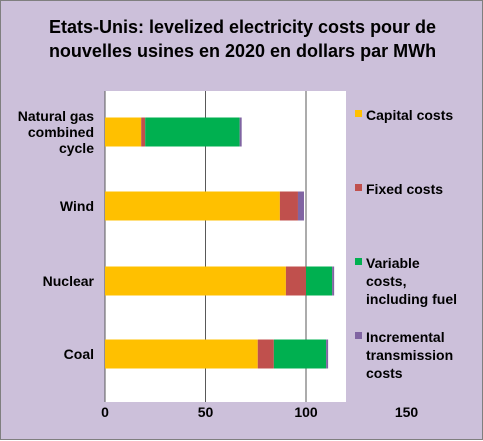 This screenshot has width=483, height=441. What do you see at coordinates (206, 412) in the screenshot?
I see `x-tick-label: 50` at bounding box center [206, 412].